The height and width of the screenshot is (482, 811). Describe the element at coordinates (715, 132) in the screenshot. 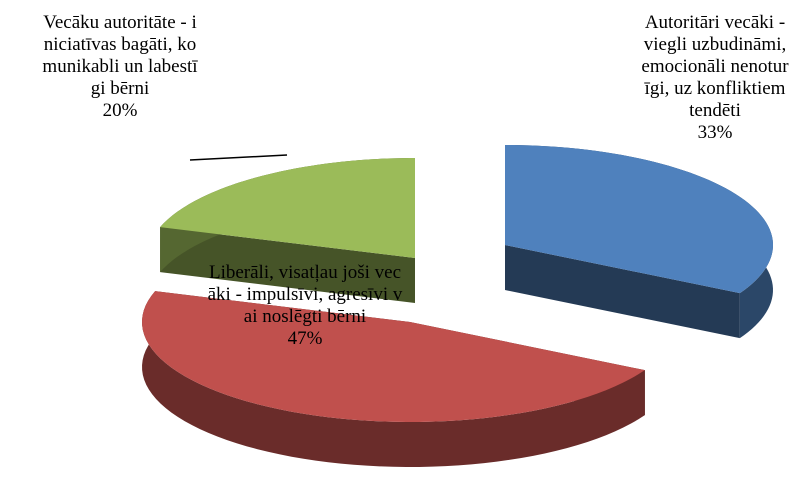

I see `value-label: 33%` at that location.